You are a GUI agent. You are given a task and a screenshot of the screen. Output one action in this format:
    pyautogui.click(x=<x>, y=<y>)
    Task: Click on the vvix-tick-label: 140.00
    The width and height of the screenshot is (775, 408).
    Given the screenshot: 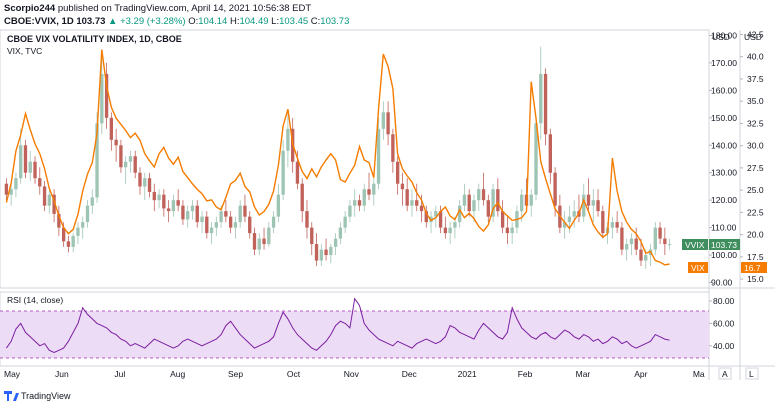 What is the action you would take?
    pyautogui.click(x=724, y=145)
    